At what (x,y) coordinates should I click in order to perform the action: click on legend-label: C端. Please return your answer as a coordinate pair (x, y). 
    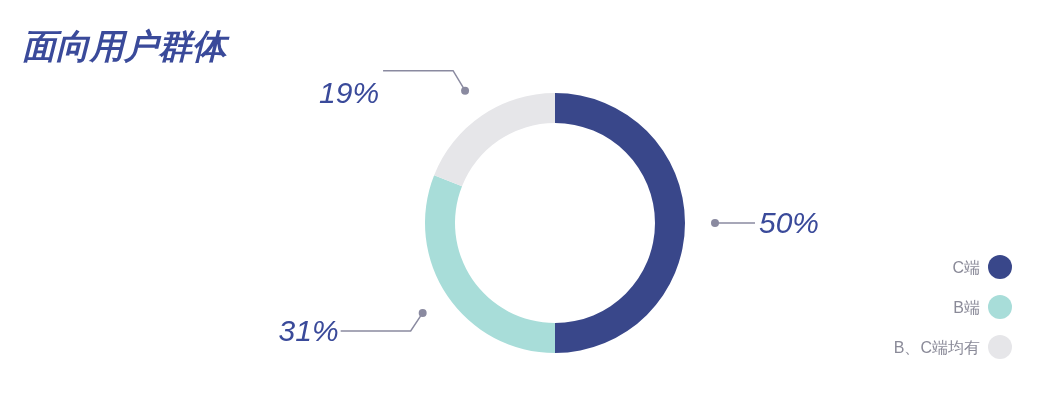
    Looking at the image, I should click on (966, 267).